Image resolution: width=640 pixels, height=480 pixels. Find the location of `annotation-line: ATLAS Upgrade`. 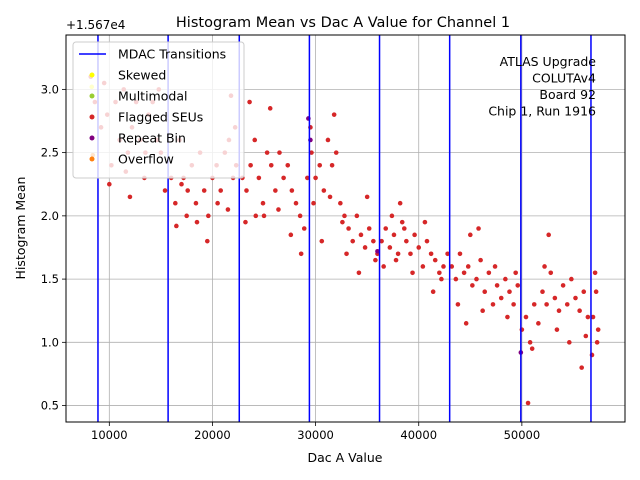

annotation-line: ATLAS Upgrade is located at coordinates (548, 61).